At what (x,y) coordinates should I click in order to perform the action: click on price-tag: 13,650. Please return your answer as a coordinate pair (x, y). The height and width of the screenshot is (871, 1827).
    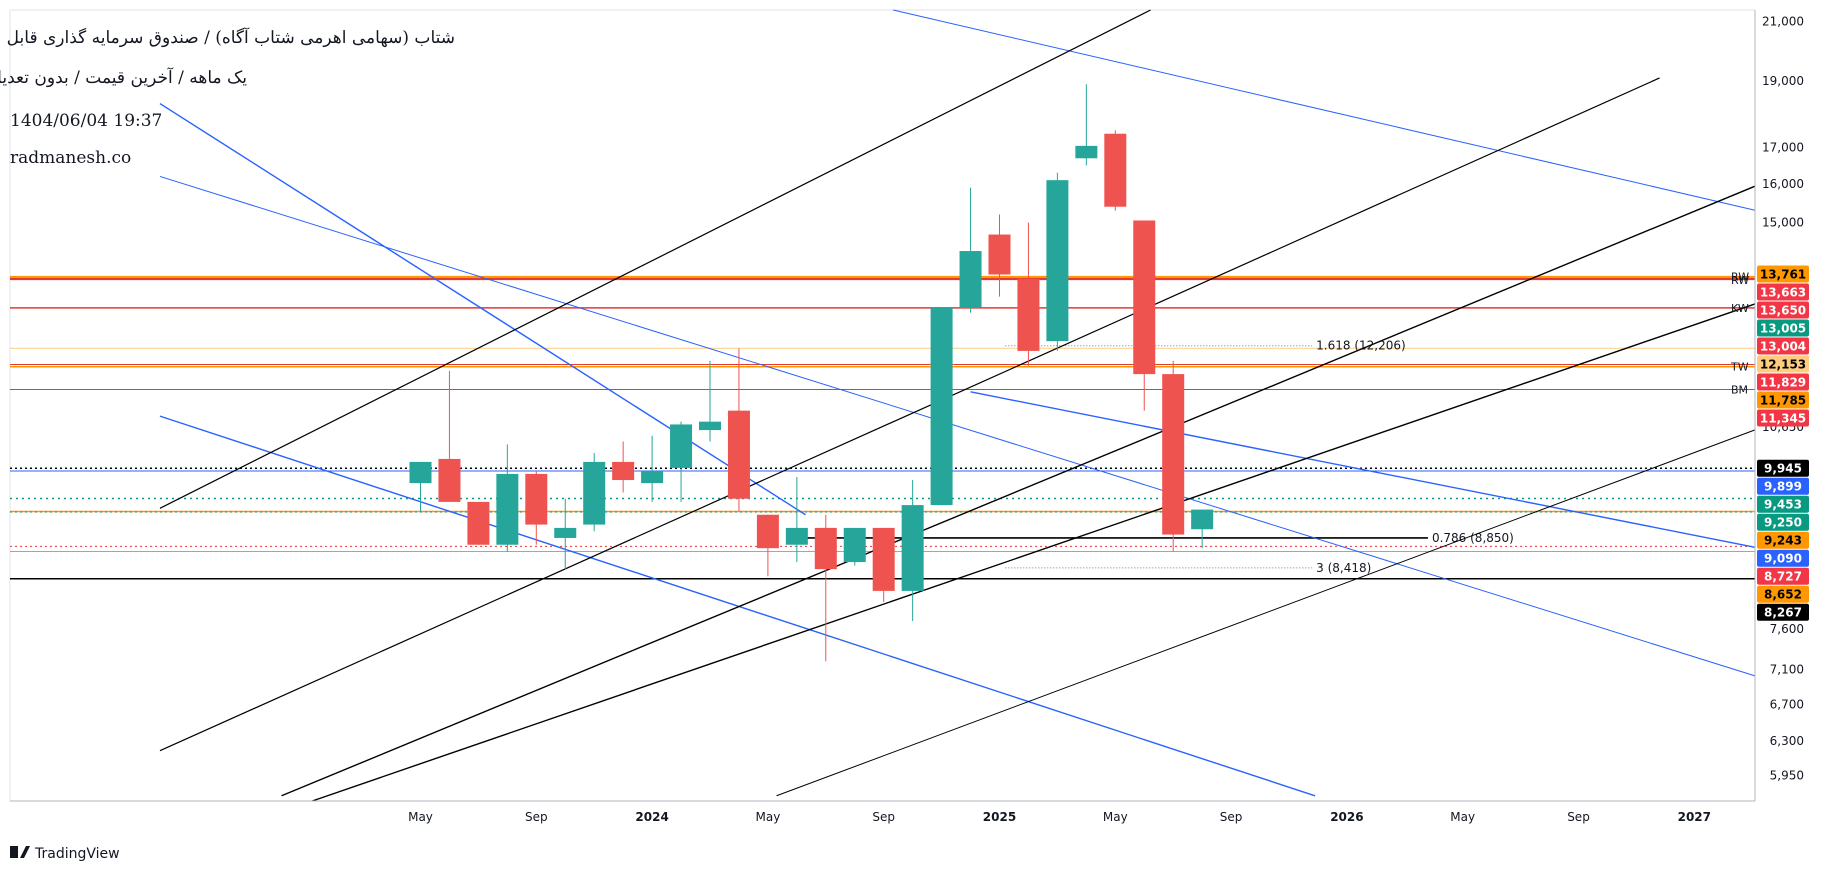
    Looking at the image, I should click on (1783, 310).